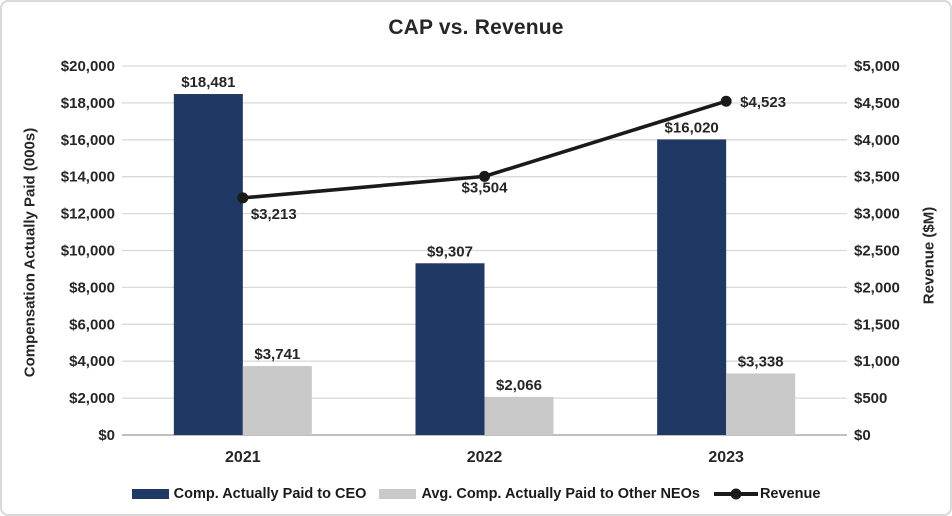  What do you see at coordinates (877, 251) in the screenshot?
I see `right-axis-tick: $2,500` at bounding box center [877, 251].